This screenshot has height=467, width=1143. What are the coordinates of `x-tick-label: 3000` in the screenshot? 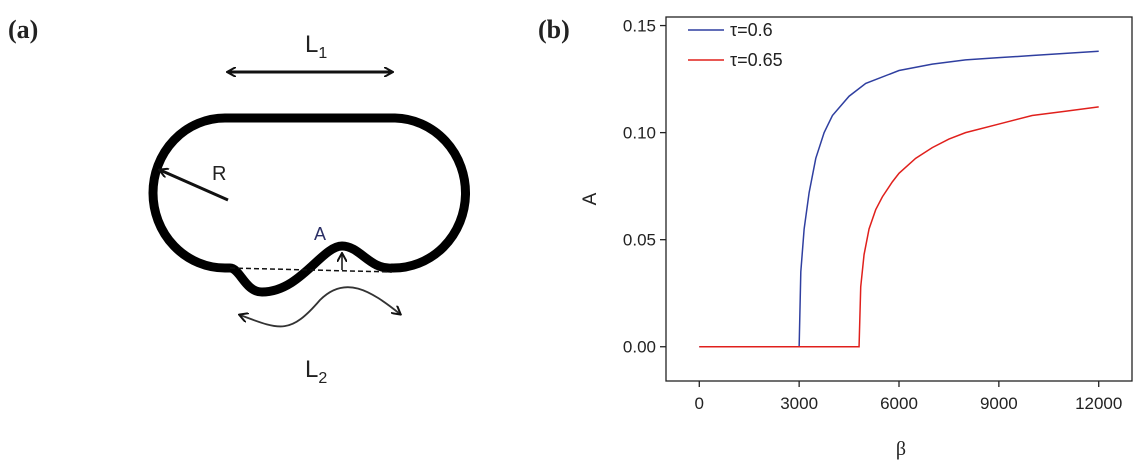 It's located at (799, 403).